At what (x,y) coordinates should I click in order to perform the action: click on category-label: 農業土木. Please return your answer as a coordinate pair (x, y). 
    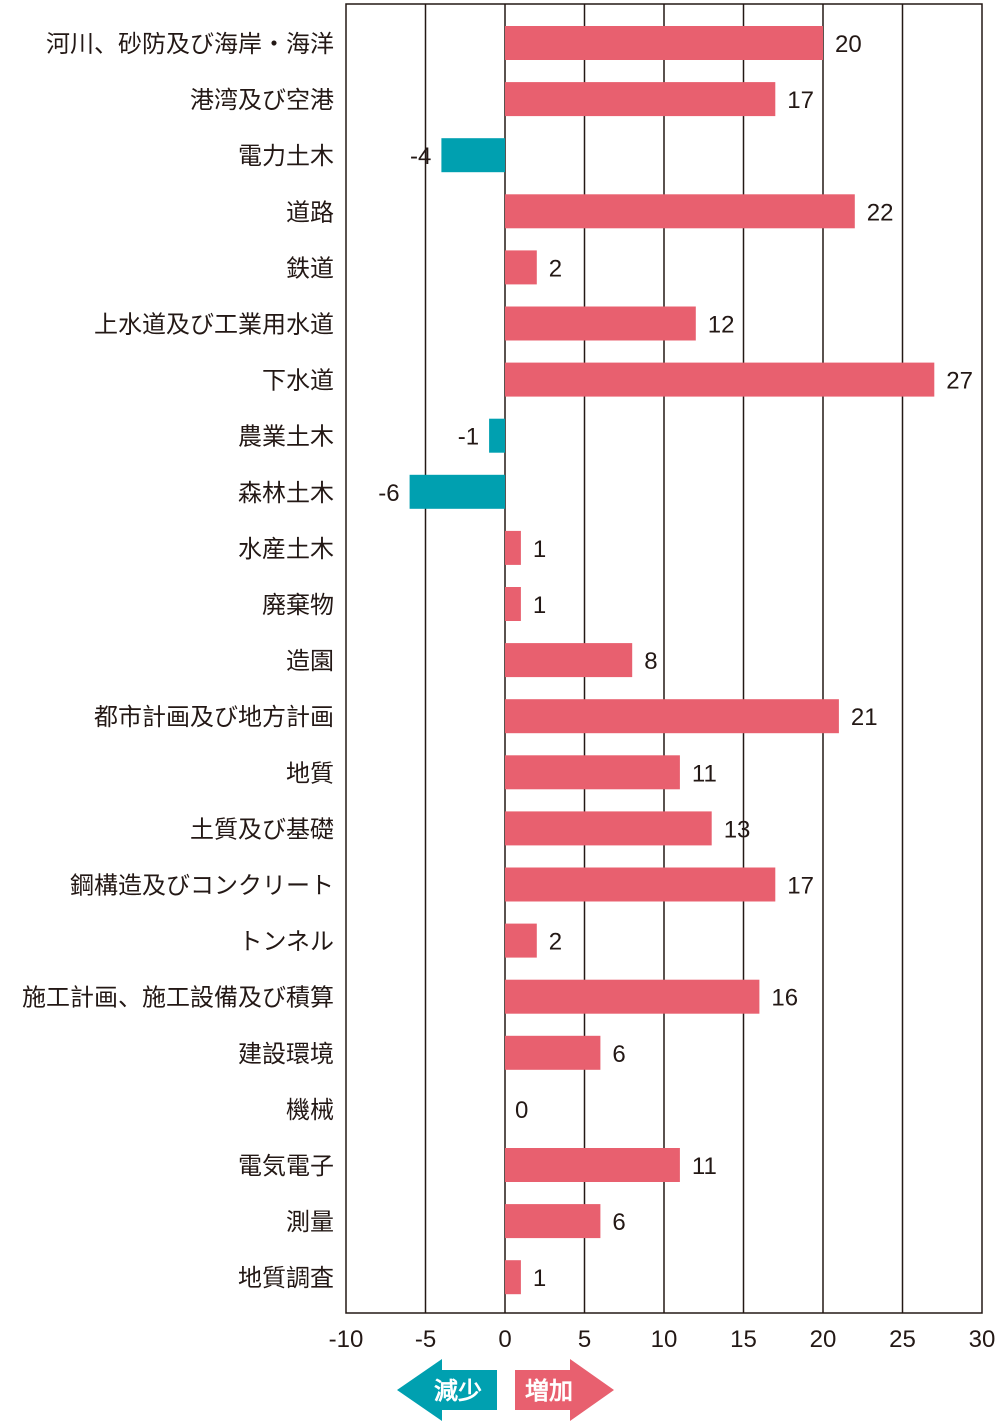
    Looking at the image, I should click on (286, 437).